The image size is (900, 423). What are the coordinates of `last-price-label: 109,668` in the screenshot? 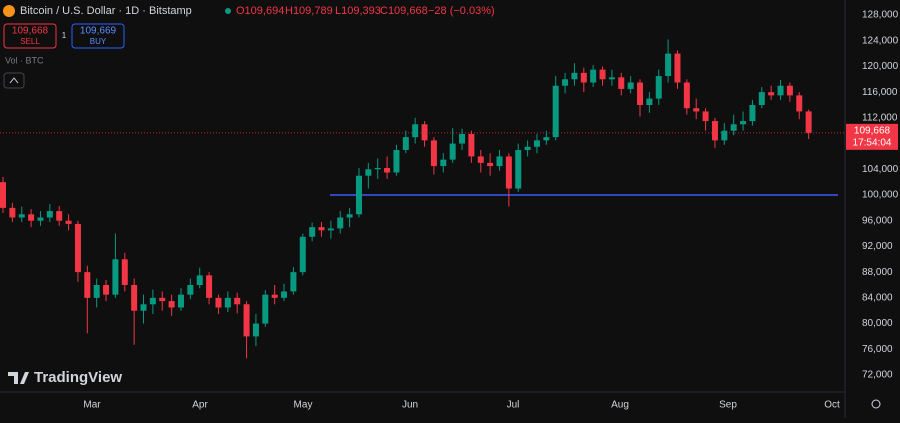 It's located at (872, 130).